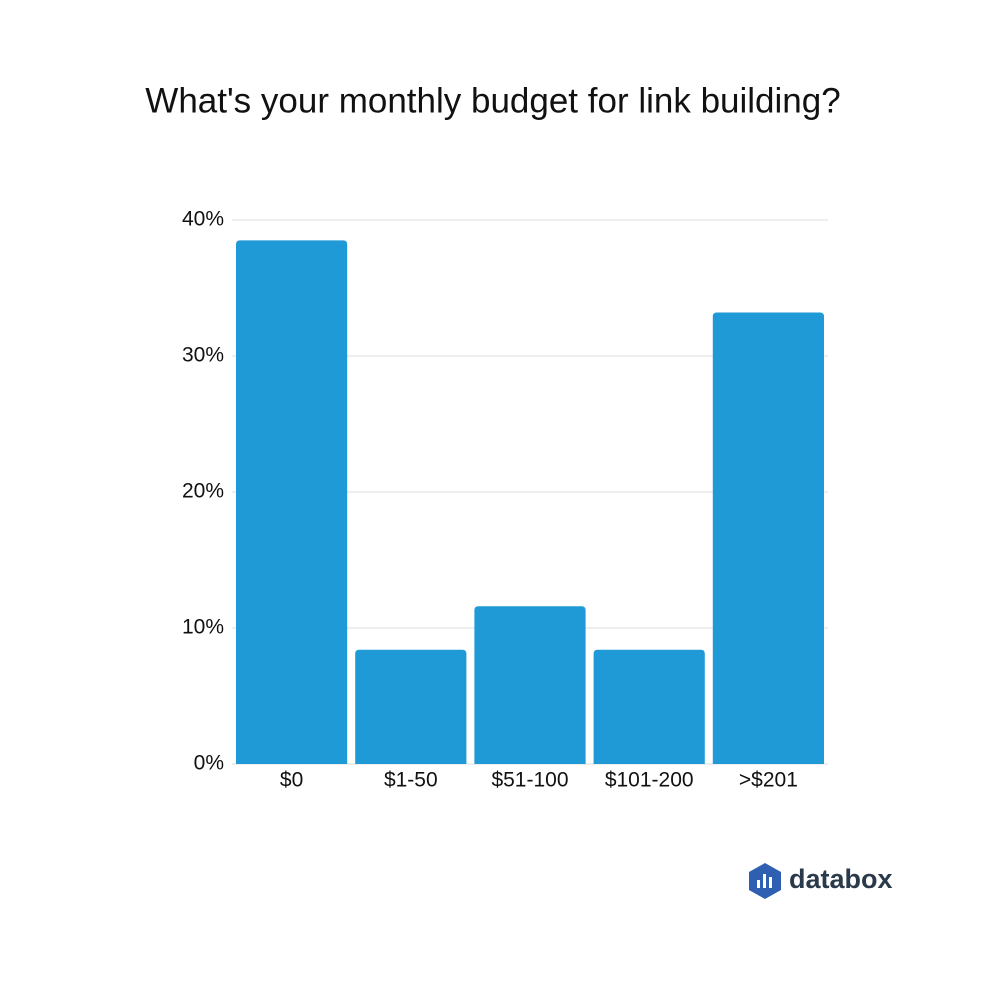 The image size is (1000, 1000). What do you see at coordinates (649, 780) in the screenshot?
I see `x-tick-label: $101-200` at bounding box center [649, 780].